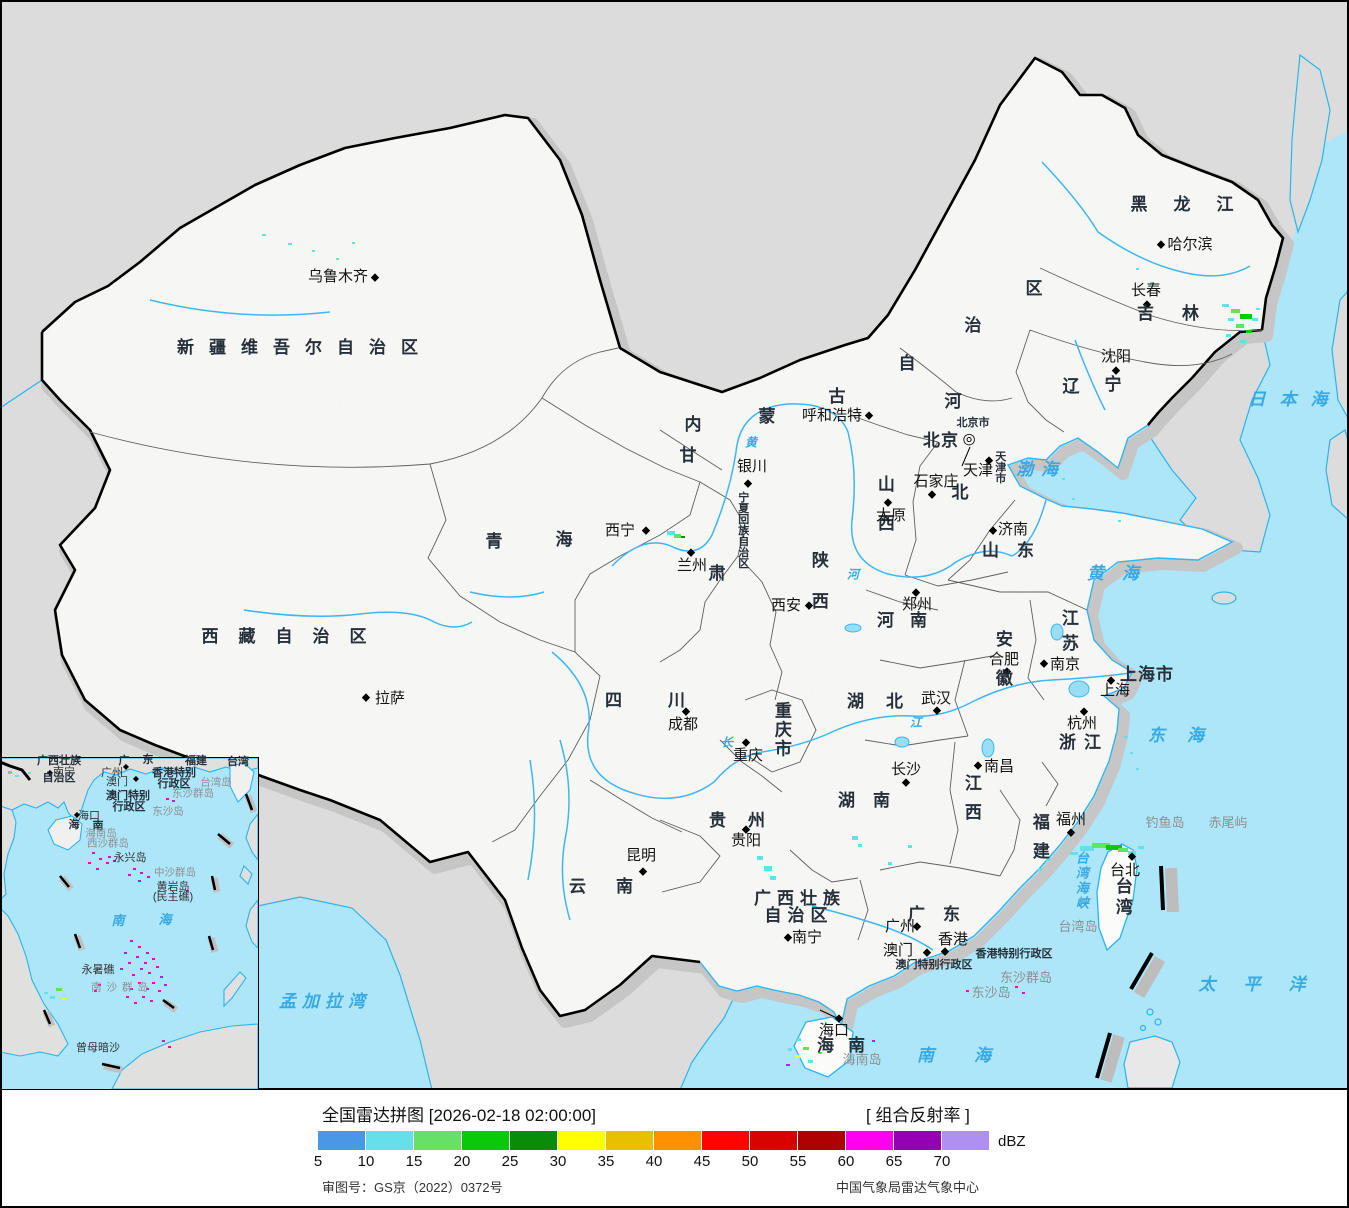  I want to click on legend-tick: 10, so click(366, 1161).